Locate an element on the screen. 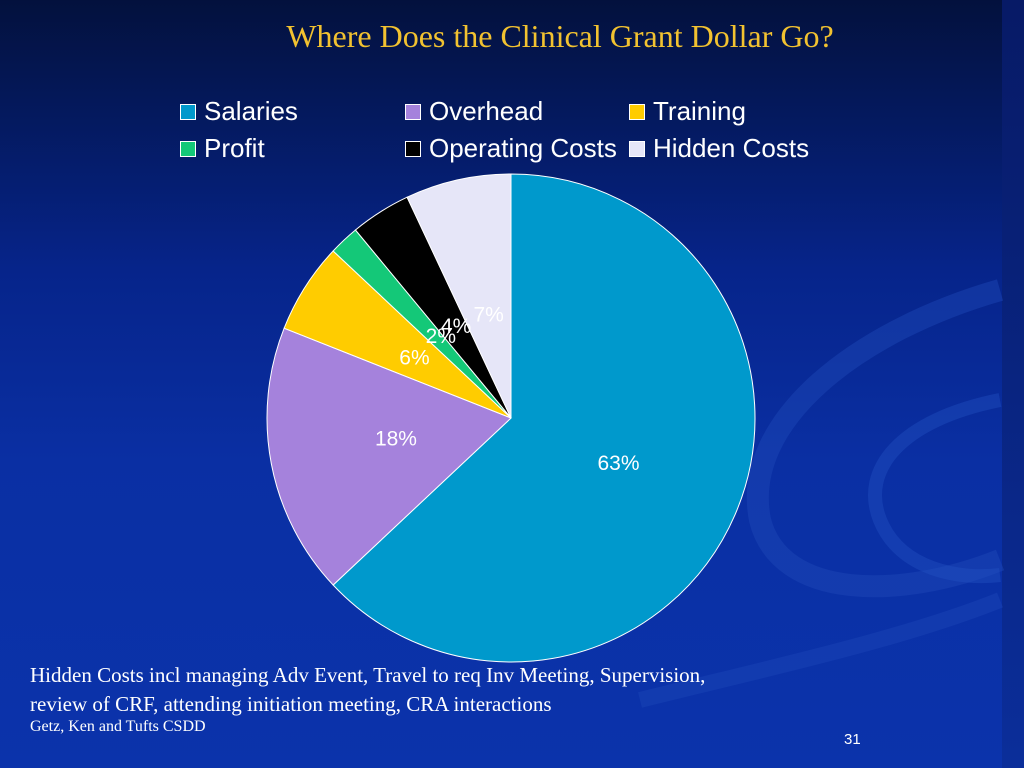 Image resolution: width=1024 pixels, height=768 pixels. data-label-overhead: 18% is located at coordinates (396, 438).